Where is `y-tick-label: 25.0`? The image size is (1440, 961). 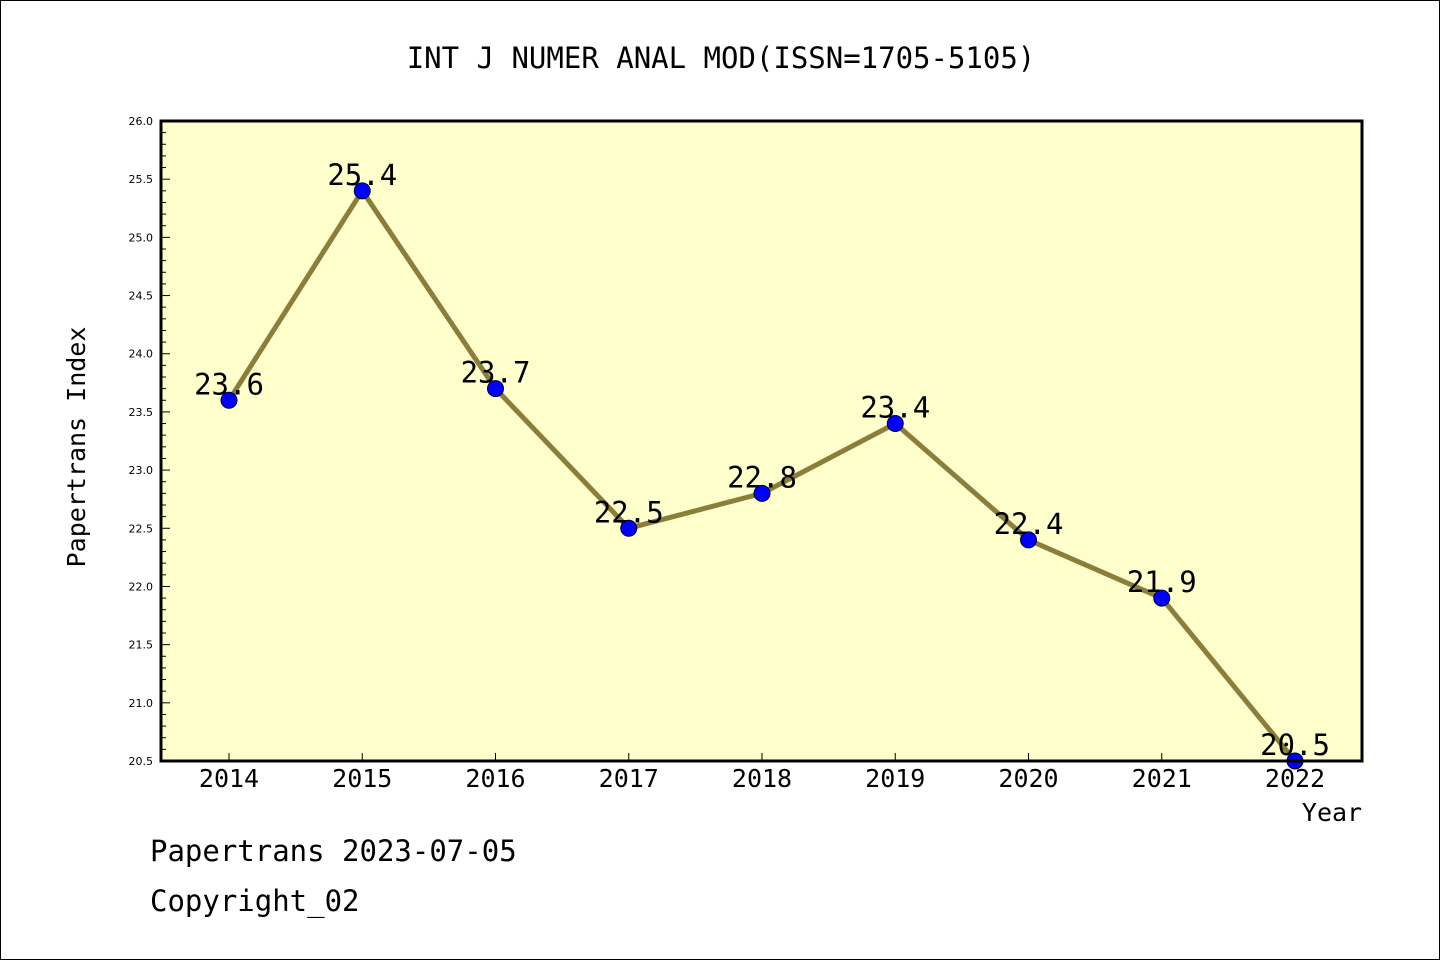
y-tick-label: 25.0 is located at coordinates (141, 237).